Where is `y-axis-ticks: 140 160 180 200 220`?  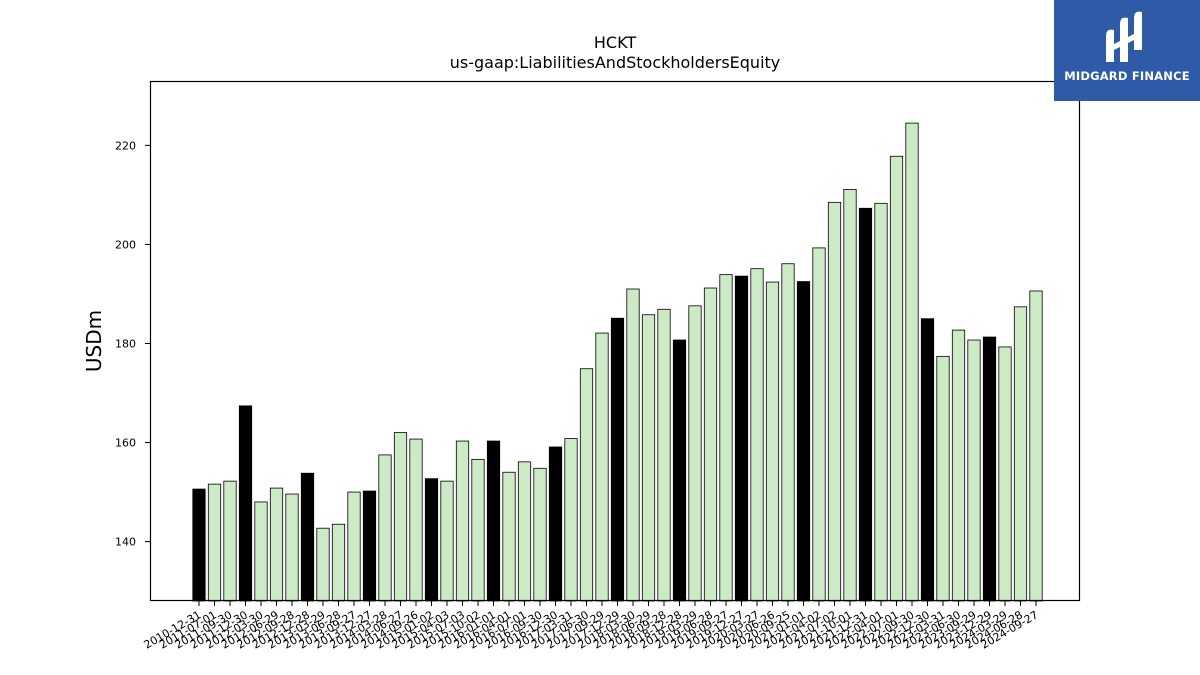
y-axis-ticks: 140 160 180 200 220 is located at coordinates (132, 344).